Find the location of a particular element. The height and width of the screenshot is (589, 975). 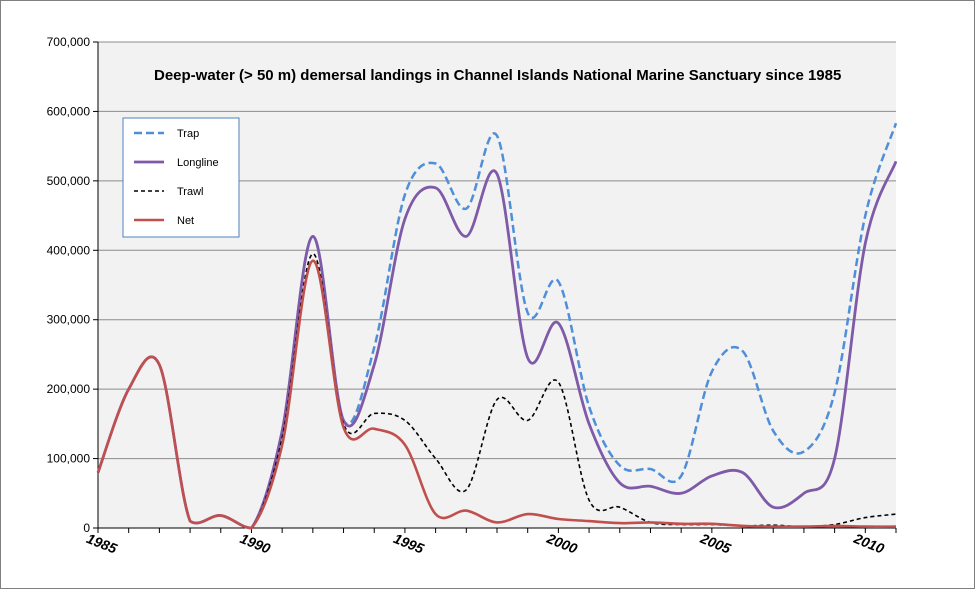

legend-label-longline: Longline is located at coordinates (198, 163).